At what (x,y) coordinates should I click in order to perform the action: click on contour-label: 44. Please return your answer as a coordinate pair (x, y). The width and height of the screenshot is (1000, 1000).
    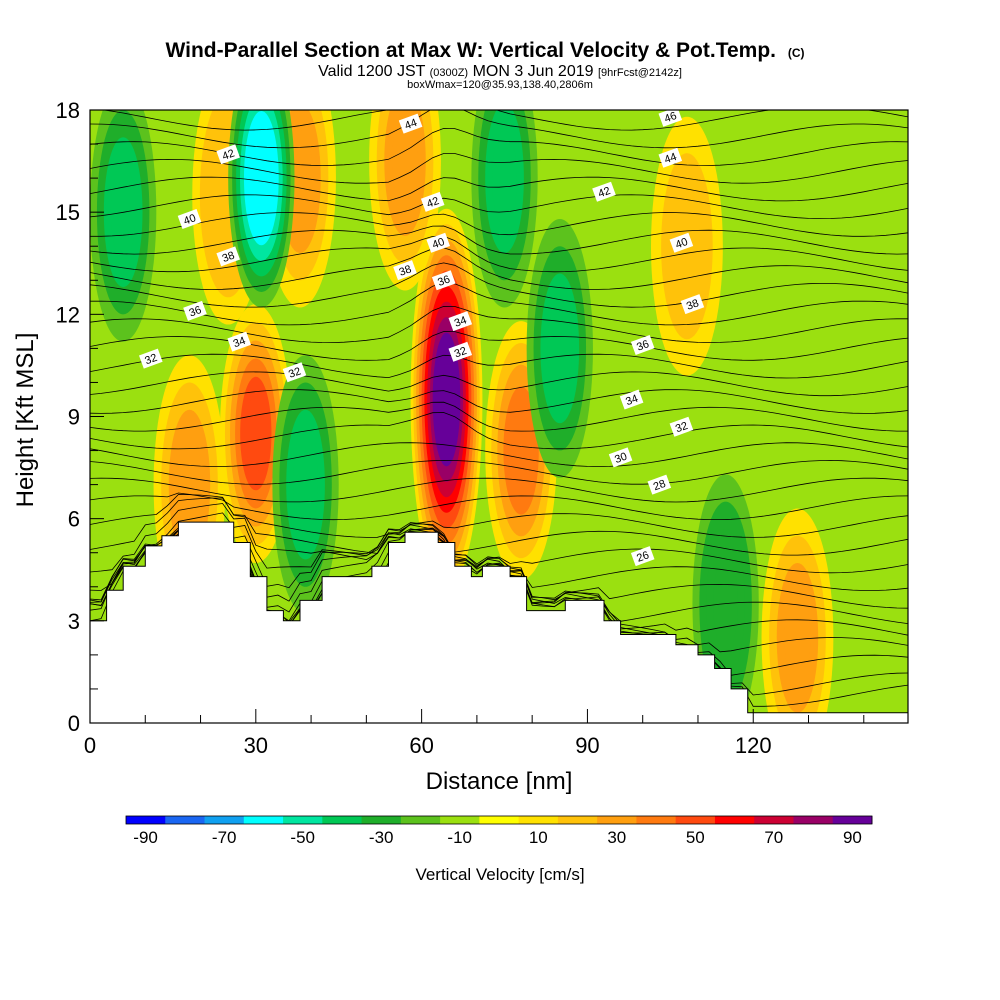
    Looking at the image, I should click on (410, 123).